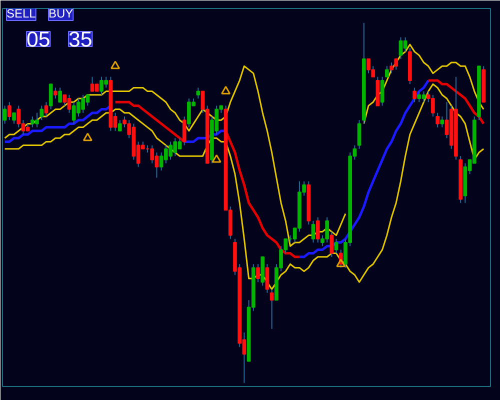 This screenshot has height=400, width=500. I want to click on text: BUY, so click(61, 13).